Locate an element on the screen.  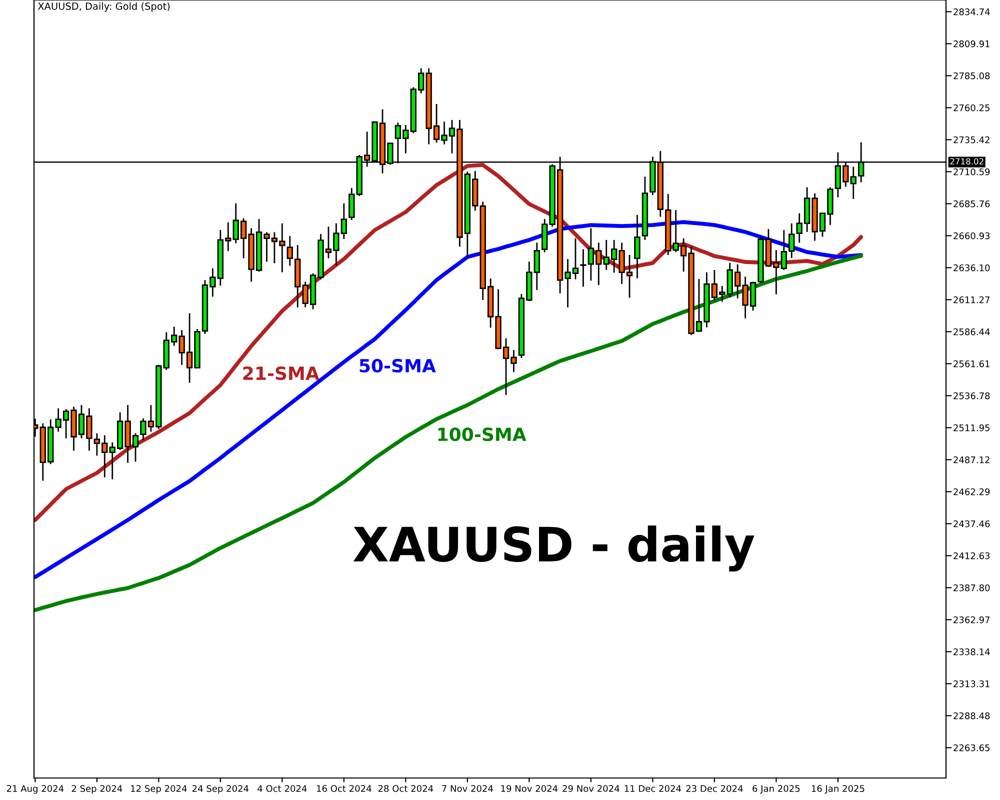
y-tick-label: 2511.95 is located at coordinates (972, 428).